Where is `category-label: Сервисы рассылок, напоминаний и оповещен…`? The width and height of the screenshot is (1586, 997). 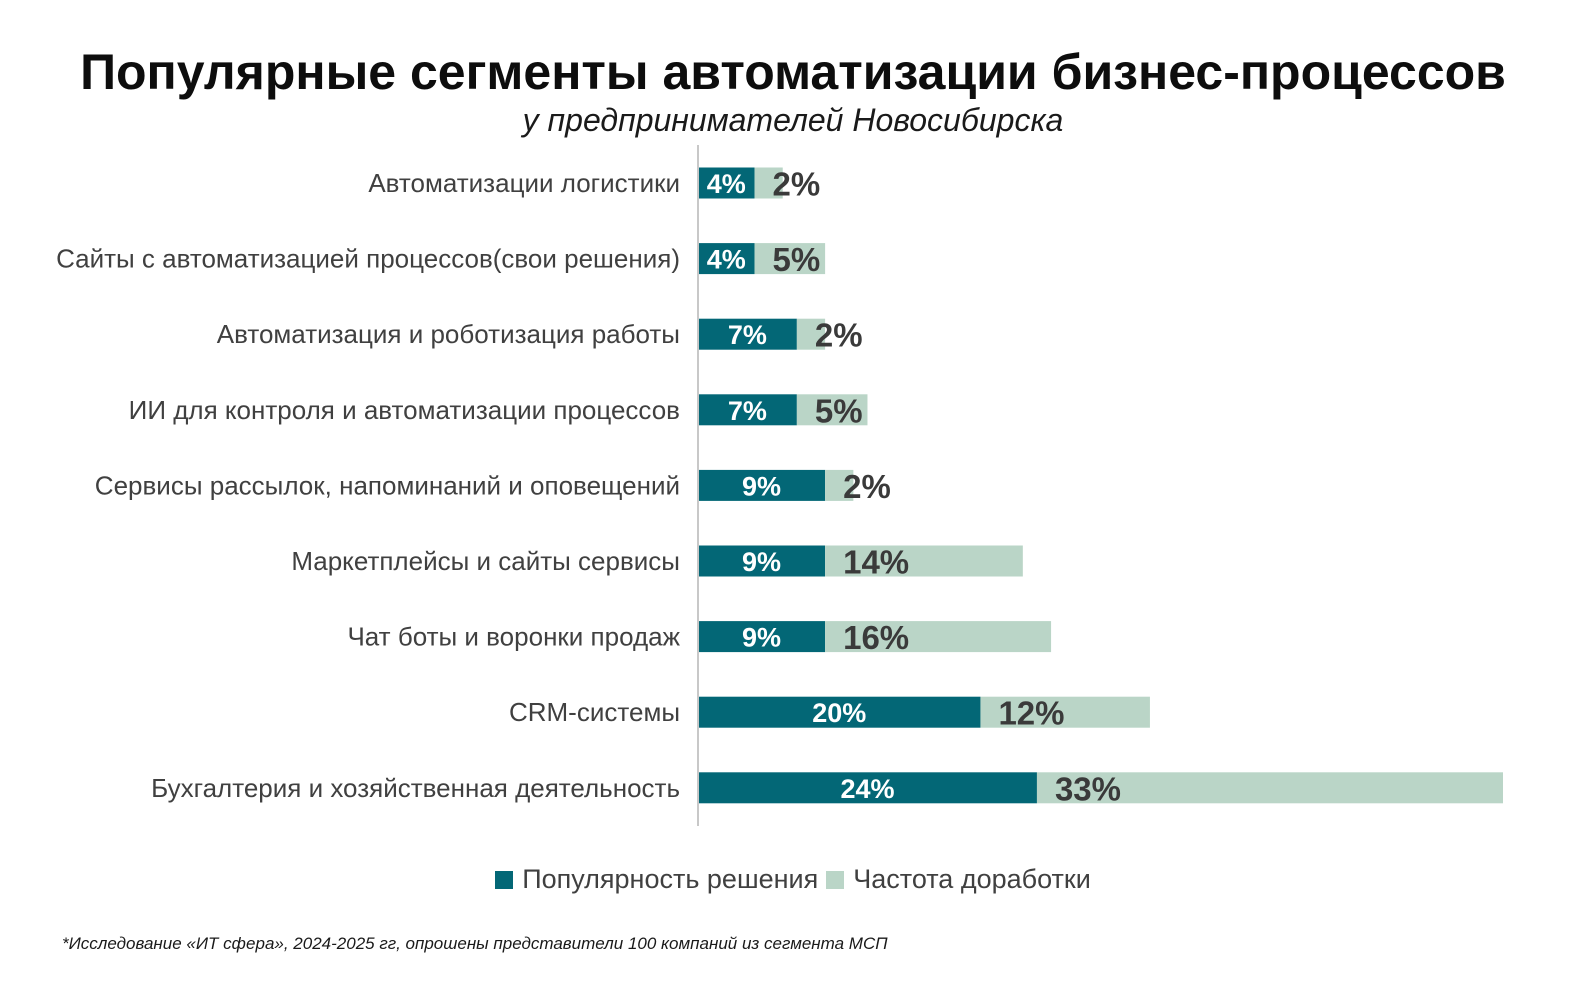 category-label: Сервисы рассылок, напоминаний и оповещен… is located at coordinates (387, 485).